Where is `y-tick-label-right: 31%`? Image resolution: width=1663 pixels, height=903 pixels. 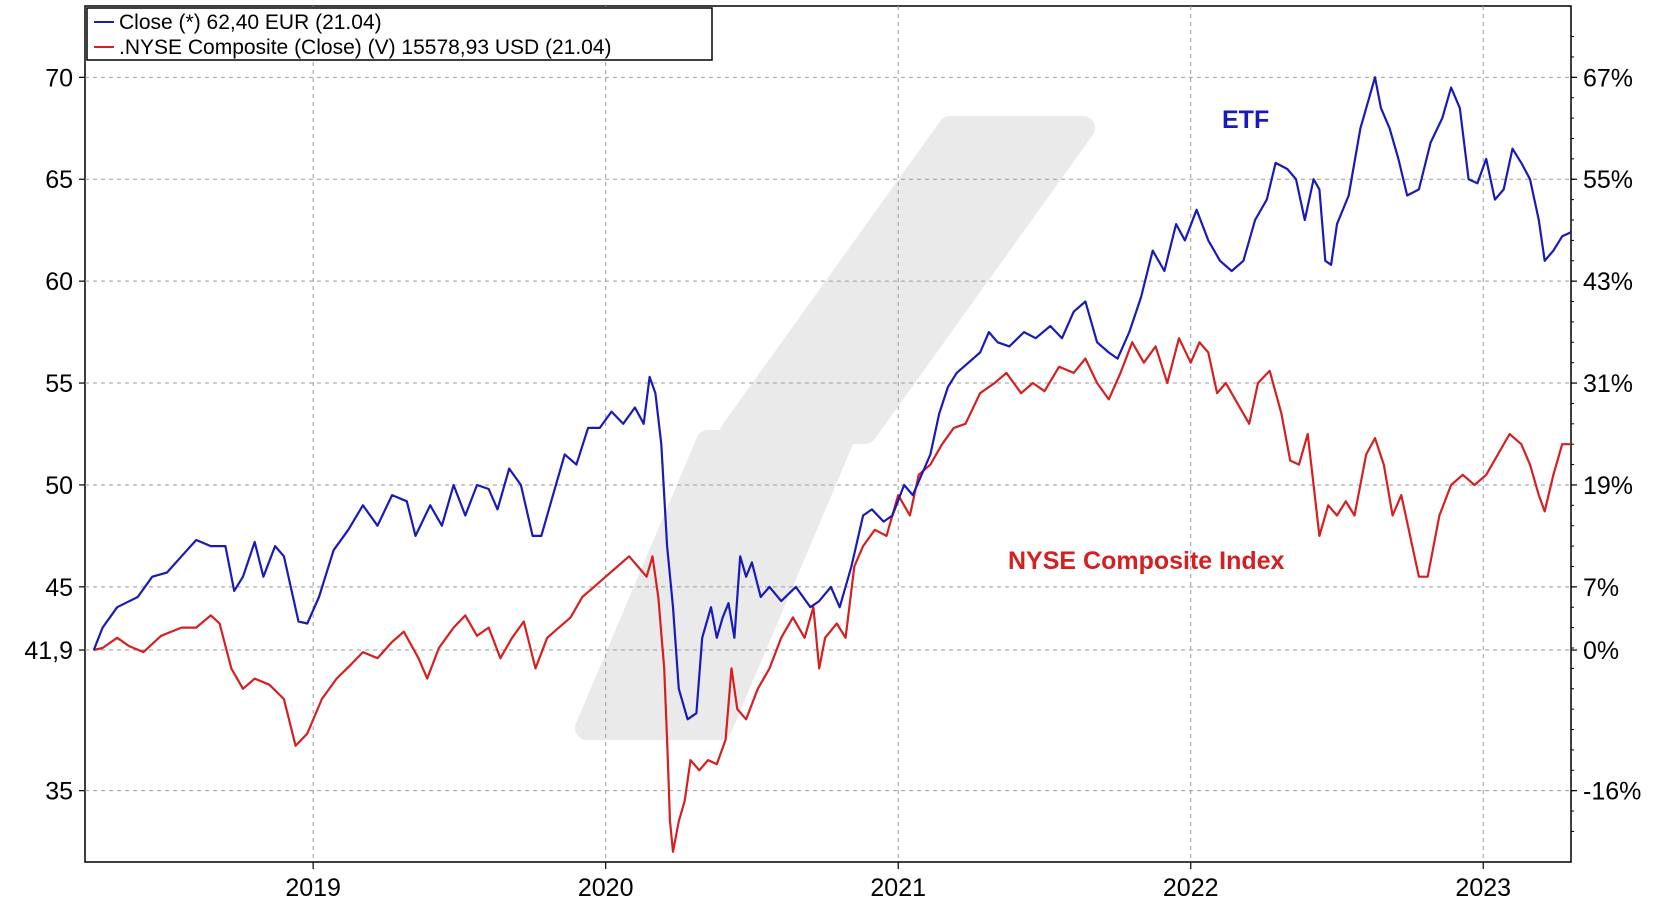
y-tick-label-right: 31% is located at coordinates (1608, 384).